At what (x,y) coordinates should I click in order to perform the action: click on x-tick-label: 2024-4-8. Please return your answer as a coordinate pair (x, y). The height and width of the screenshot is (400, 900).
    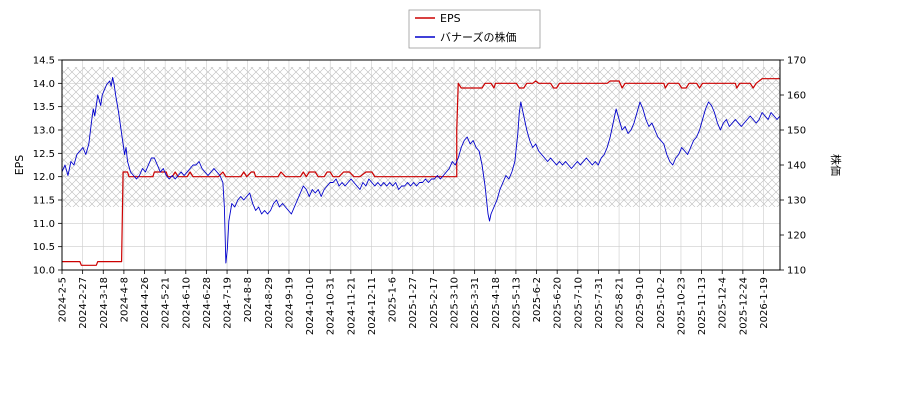
    Looking at the image, I should click on (124, 299).